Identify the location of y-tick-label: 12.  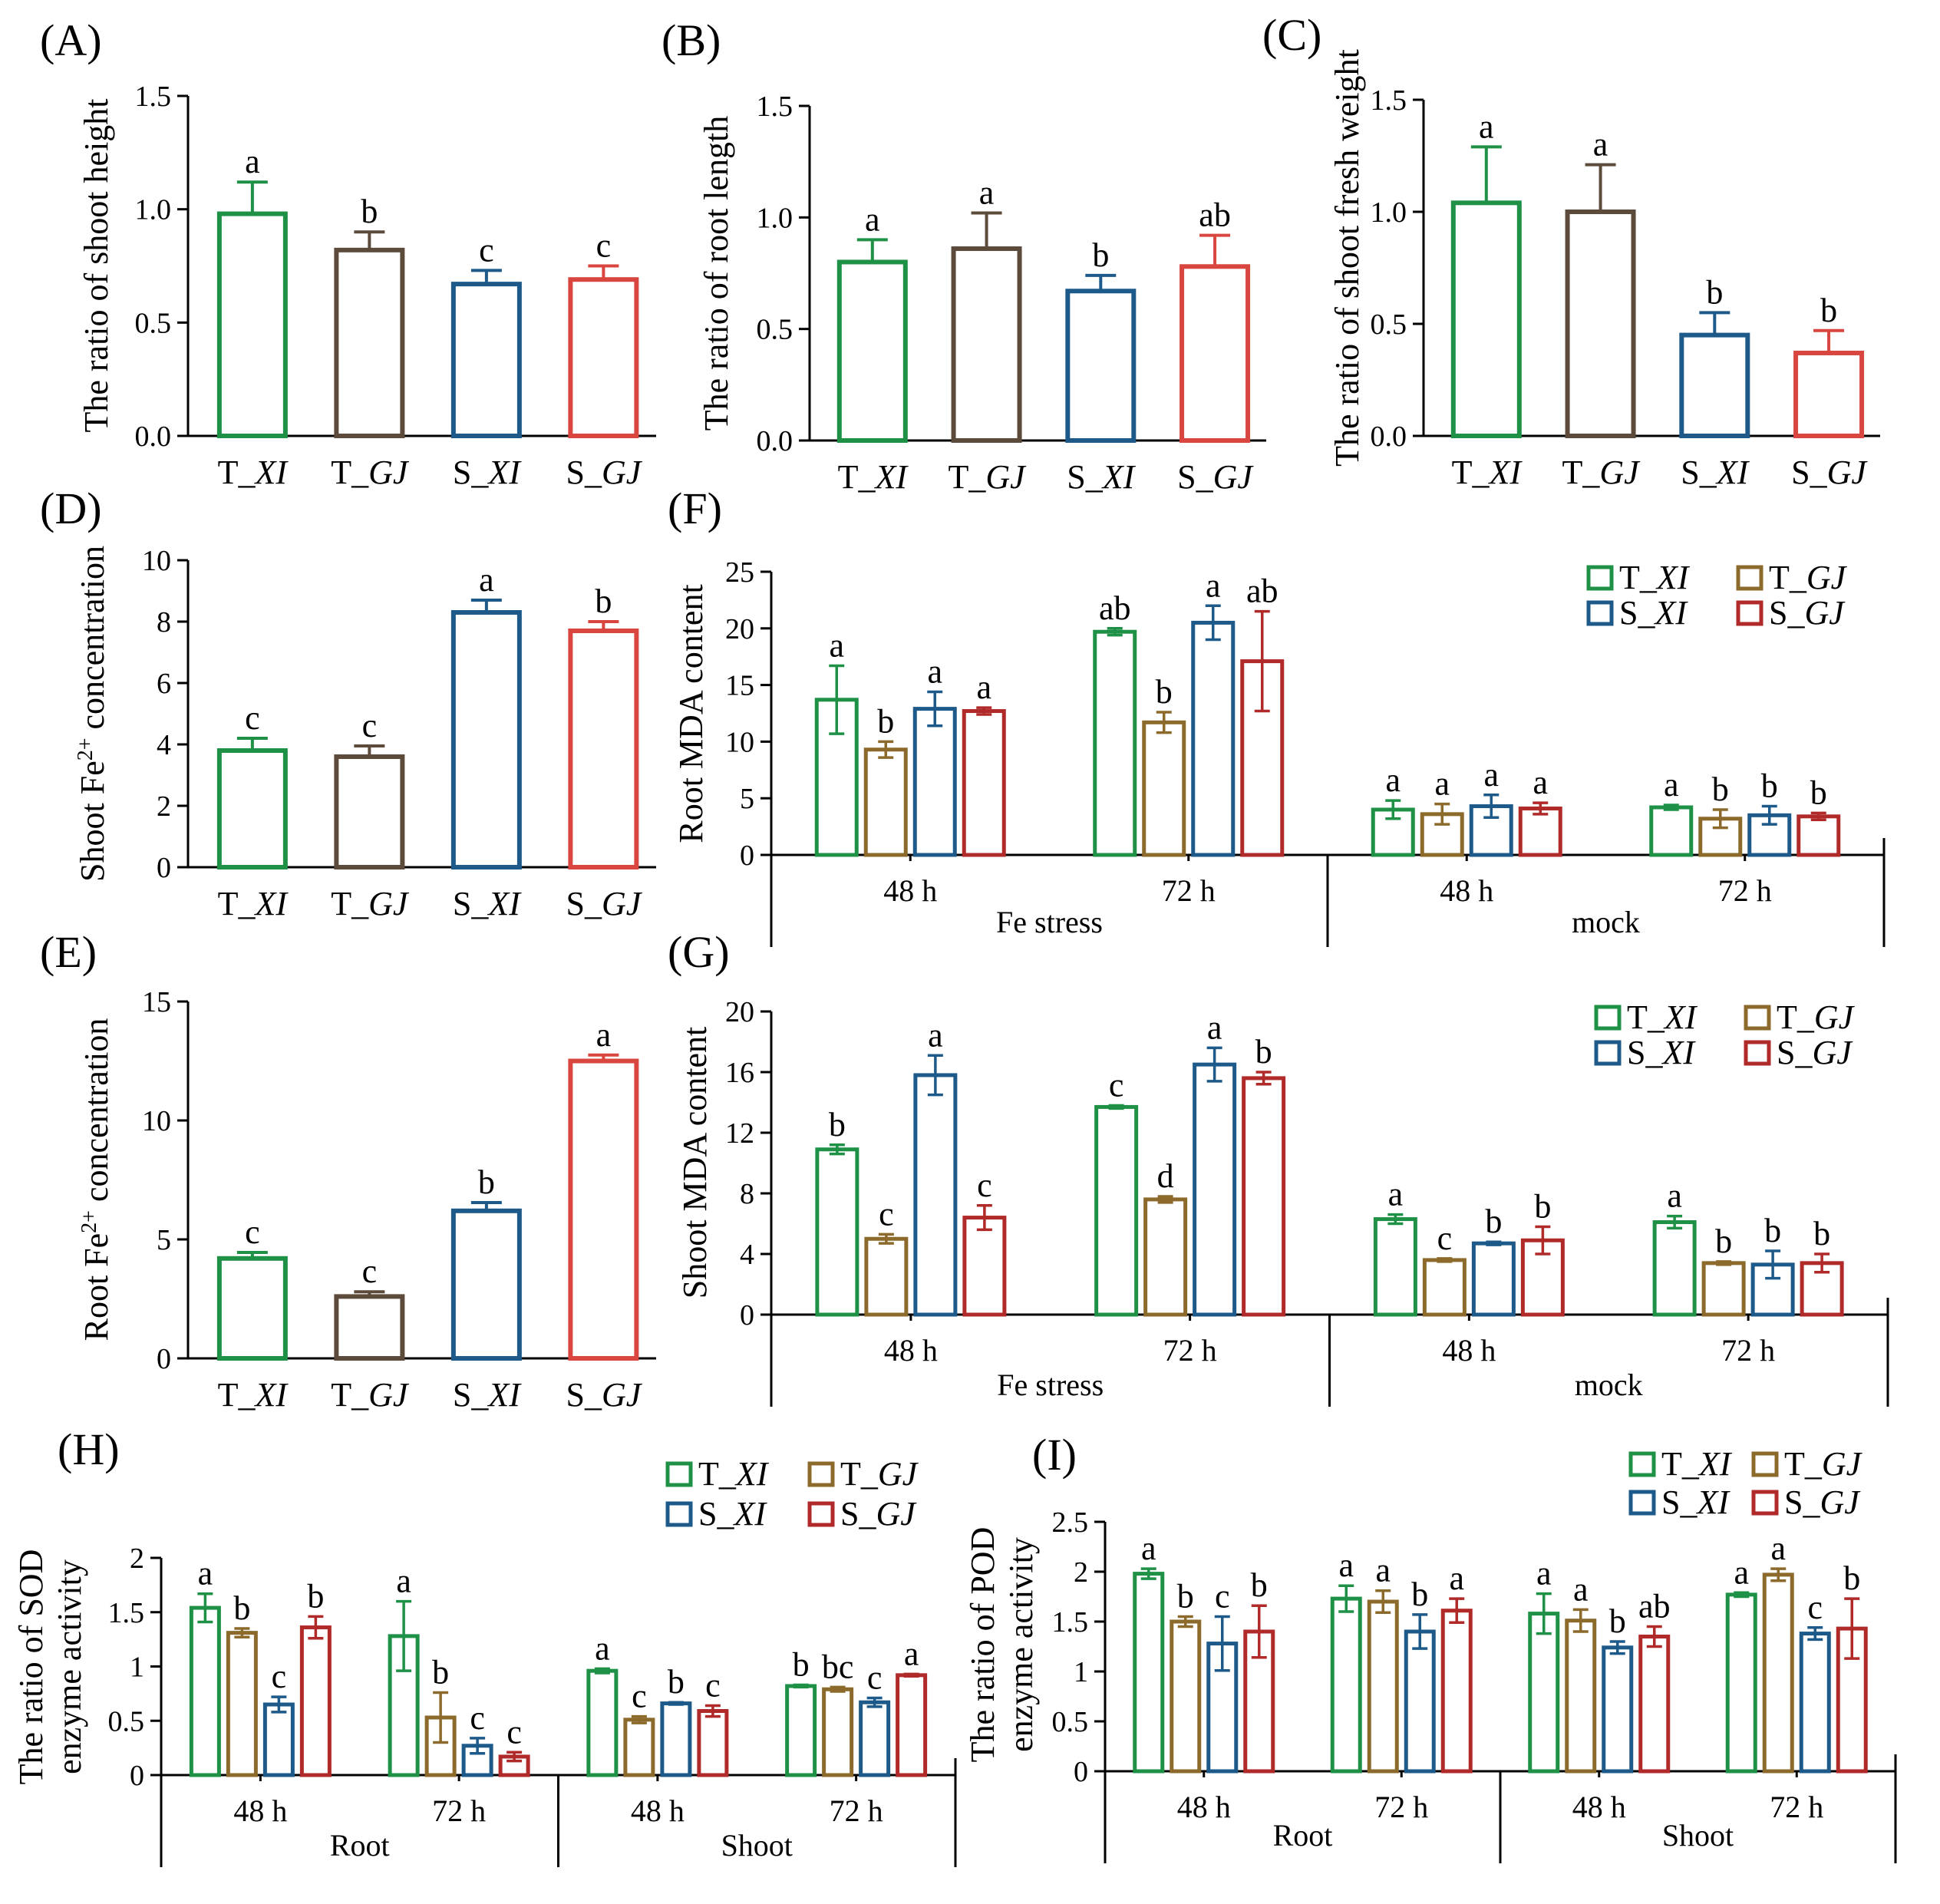
(739, 1133).